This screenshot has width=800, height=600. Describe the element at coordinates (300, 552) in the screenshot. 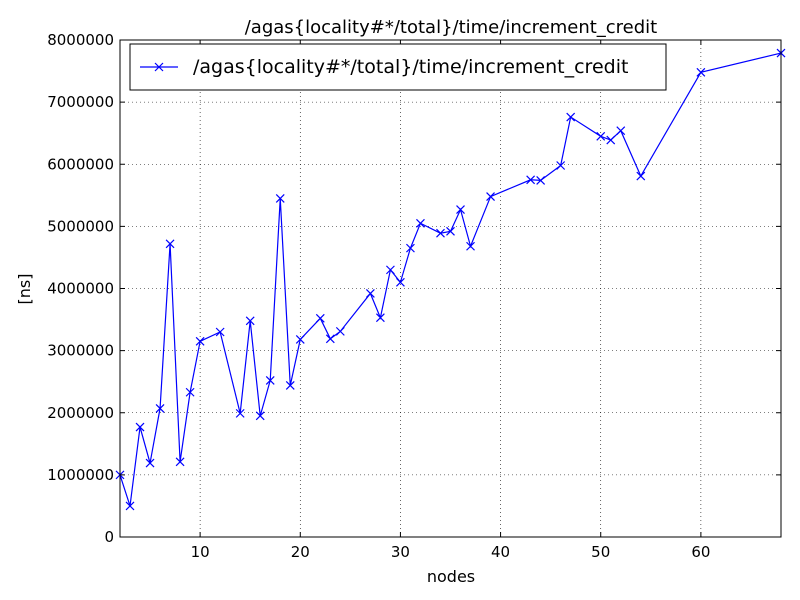

I see `x-tick-label: 20` at that location.